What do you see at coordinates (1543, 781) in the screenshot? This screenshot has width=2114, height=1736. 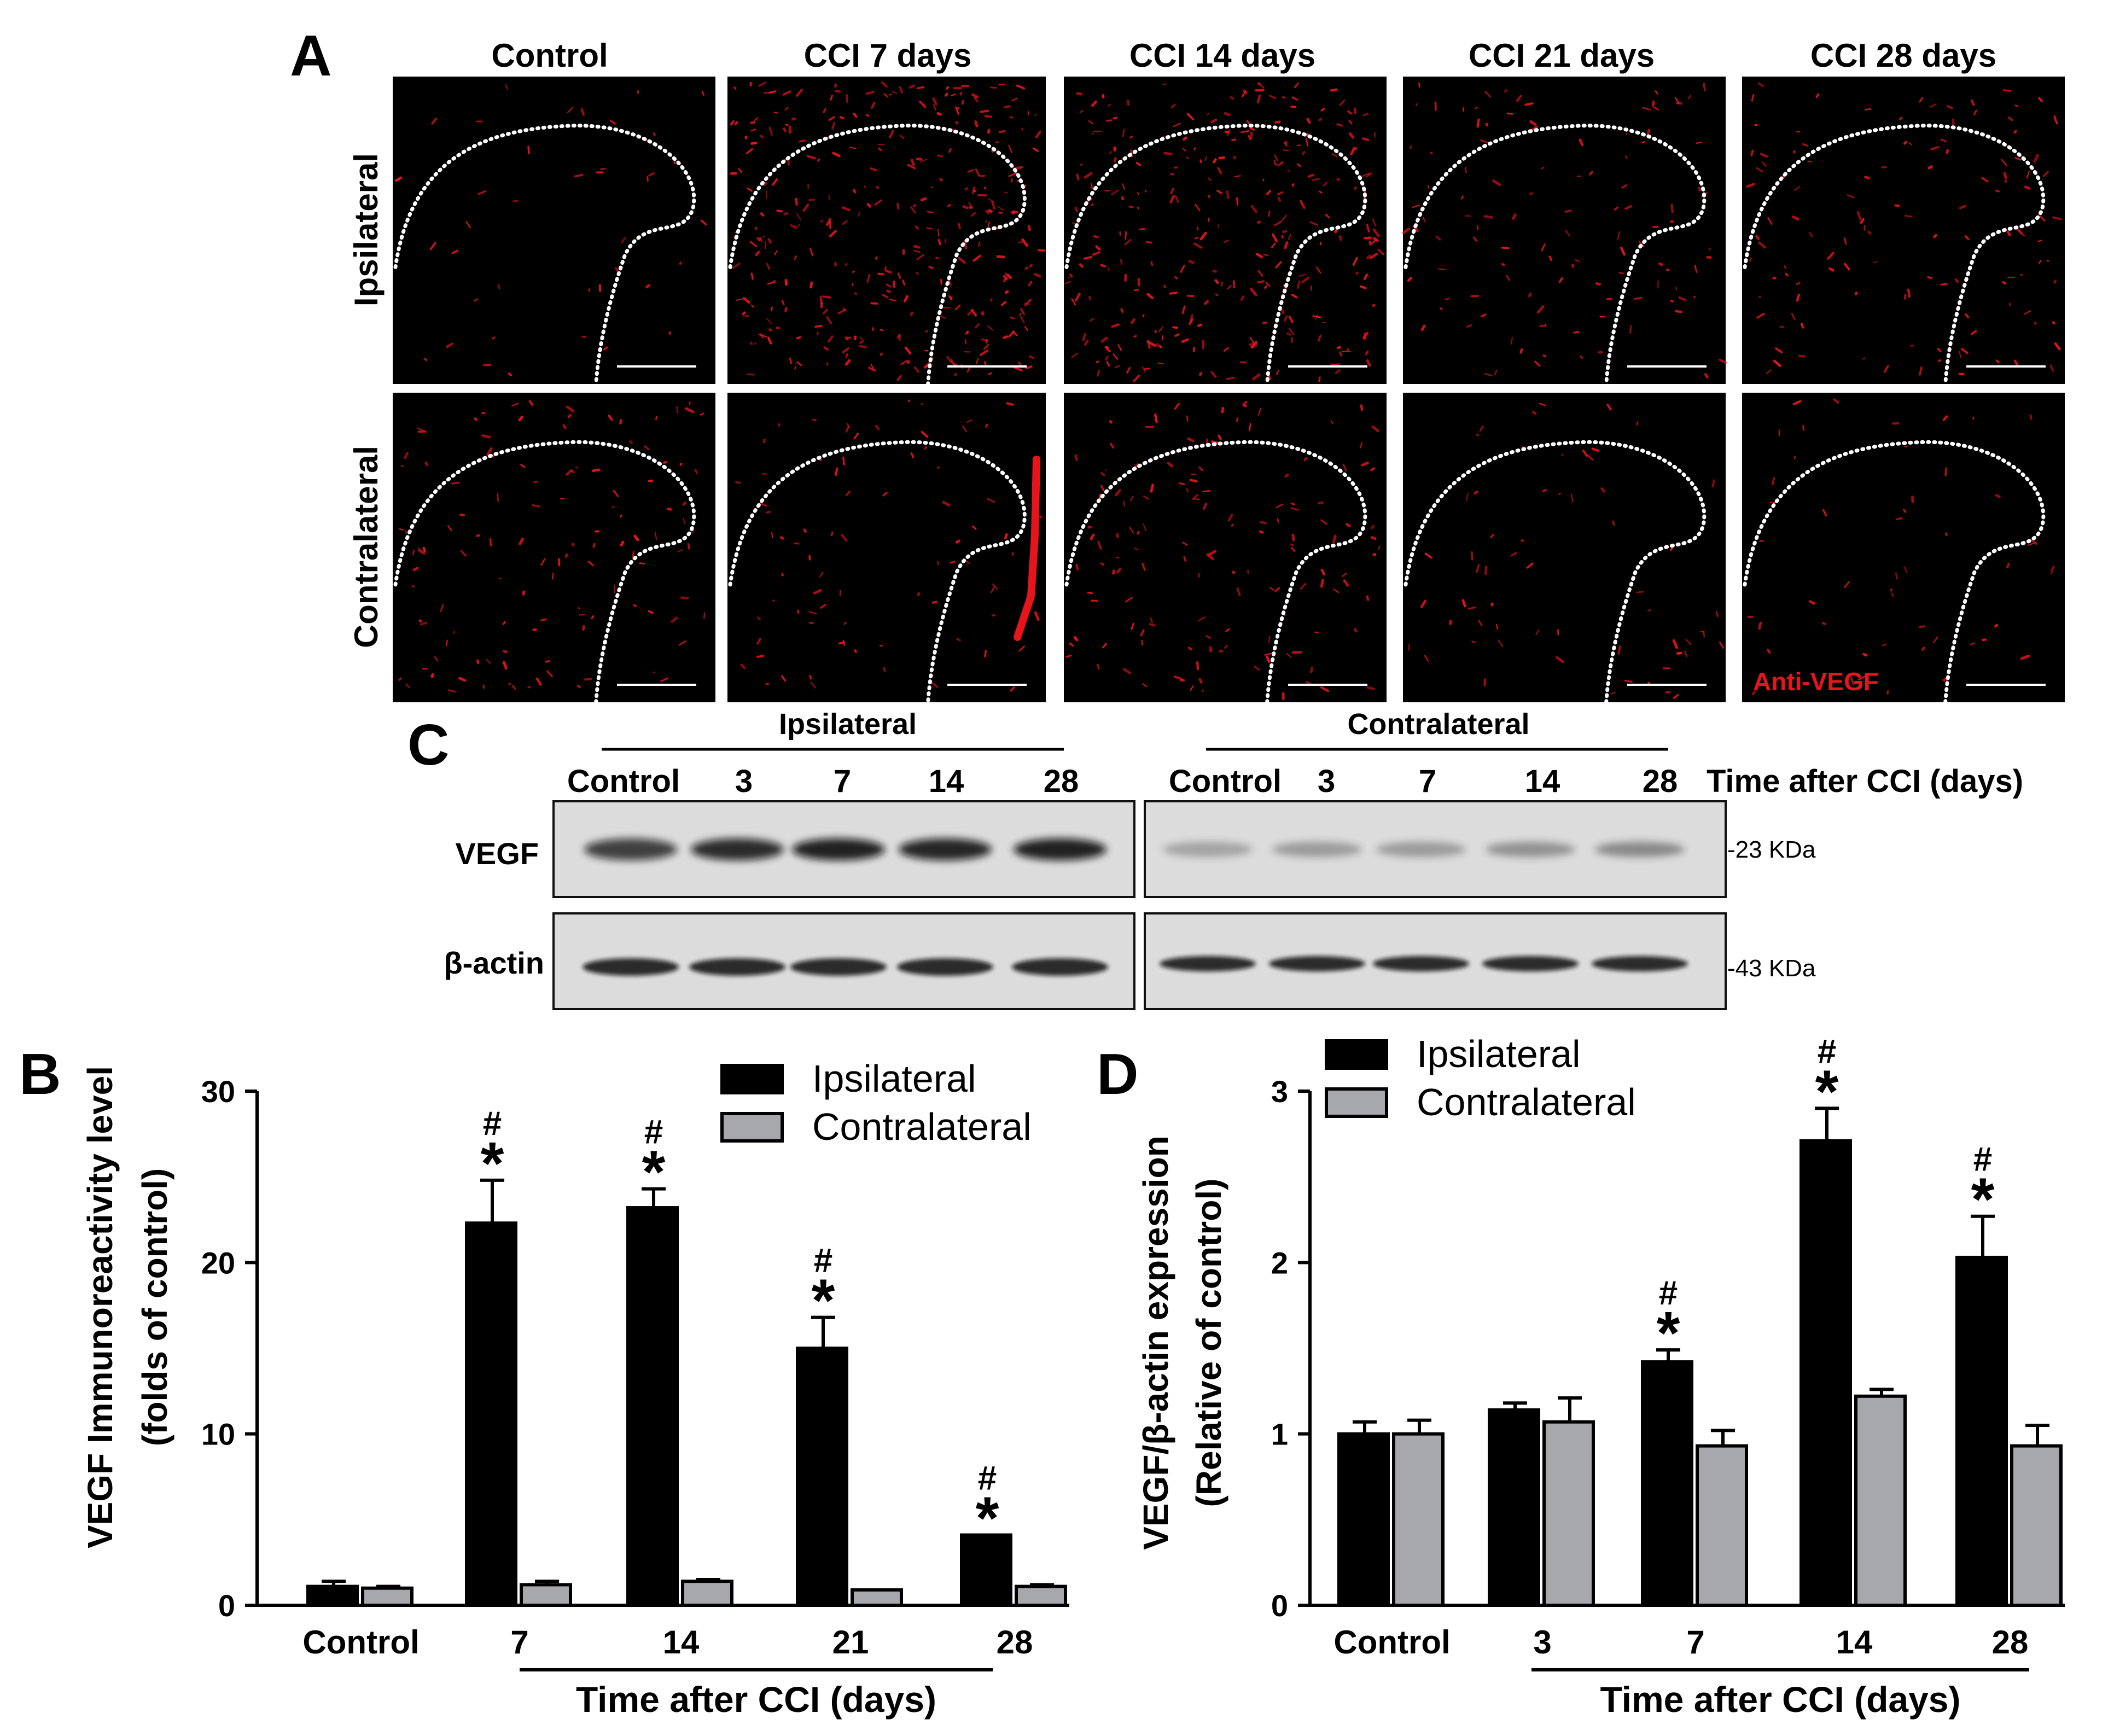 I see `lane-label: 14` at bounding box center [1543, 781].